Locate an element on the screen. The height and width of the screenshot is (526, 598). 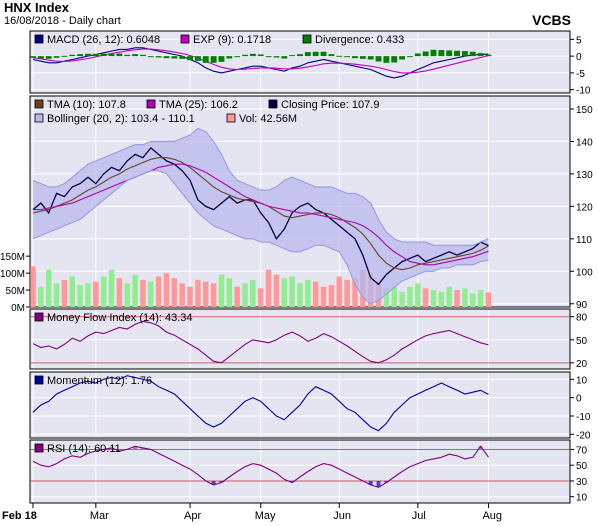
money-flow-index-14-line is located at coordinates (260, 342).